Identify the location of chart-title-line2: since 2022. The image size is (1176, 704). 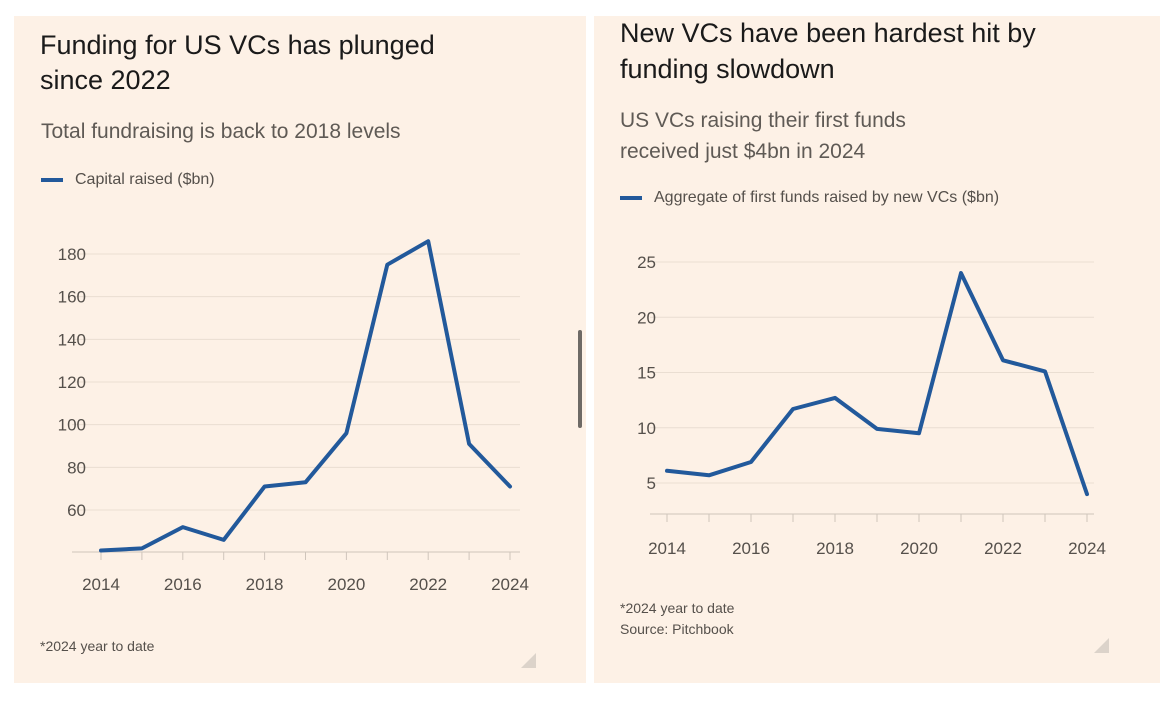
(105, 80).